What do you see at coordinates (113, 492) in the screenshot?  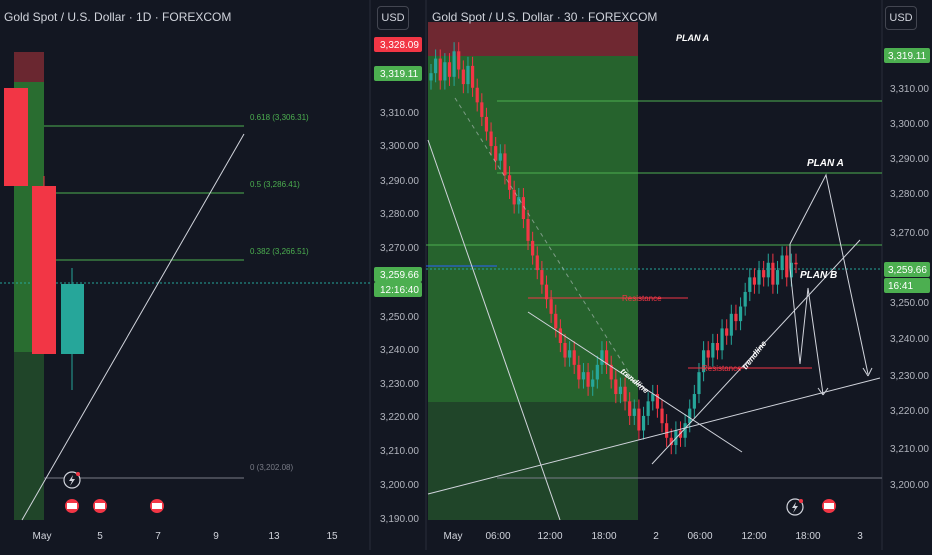 I see `left-event-icons` at bounding box center [113, 492].